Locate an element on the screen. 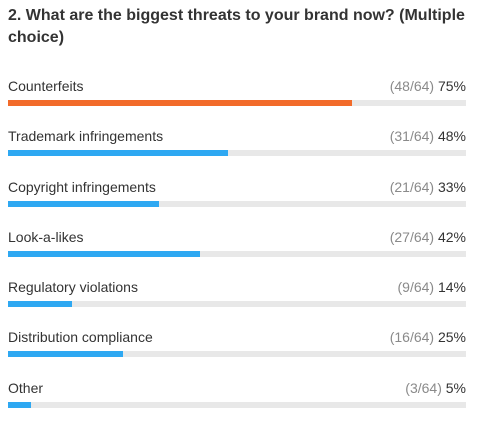 Image resolution: width=477 pixels, height=429 pixels. percent-label: 42% is located at coordinates (451, 236).